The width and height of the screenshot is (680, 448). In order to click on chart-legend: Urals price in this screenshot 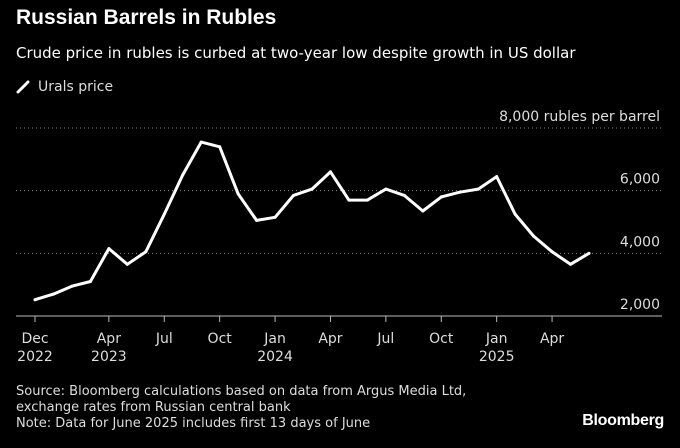, I will do `click(64, 87)`.